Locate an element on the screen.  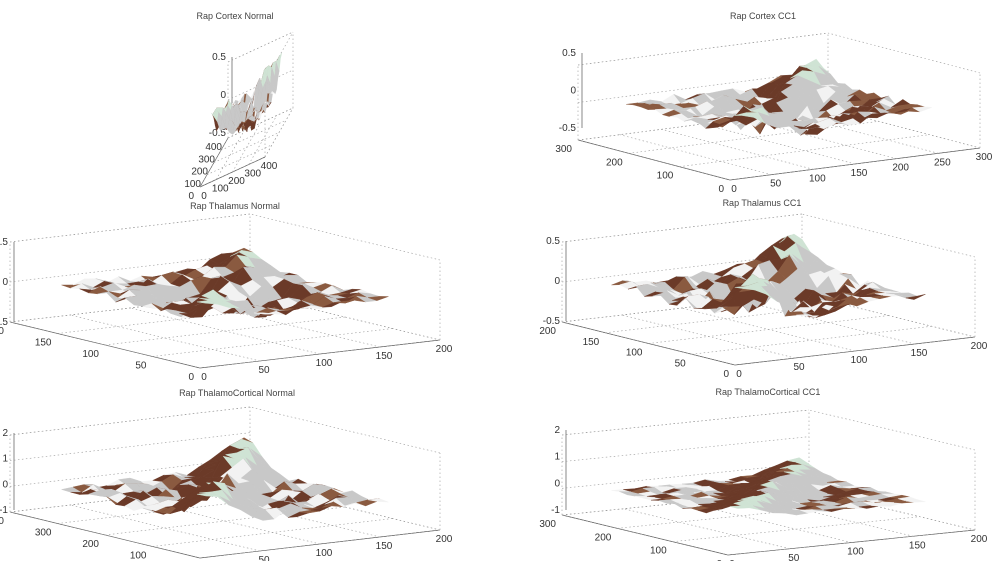
y-axis is located at coordinates (654, 160).